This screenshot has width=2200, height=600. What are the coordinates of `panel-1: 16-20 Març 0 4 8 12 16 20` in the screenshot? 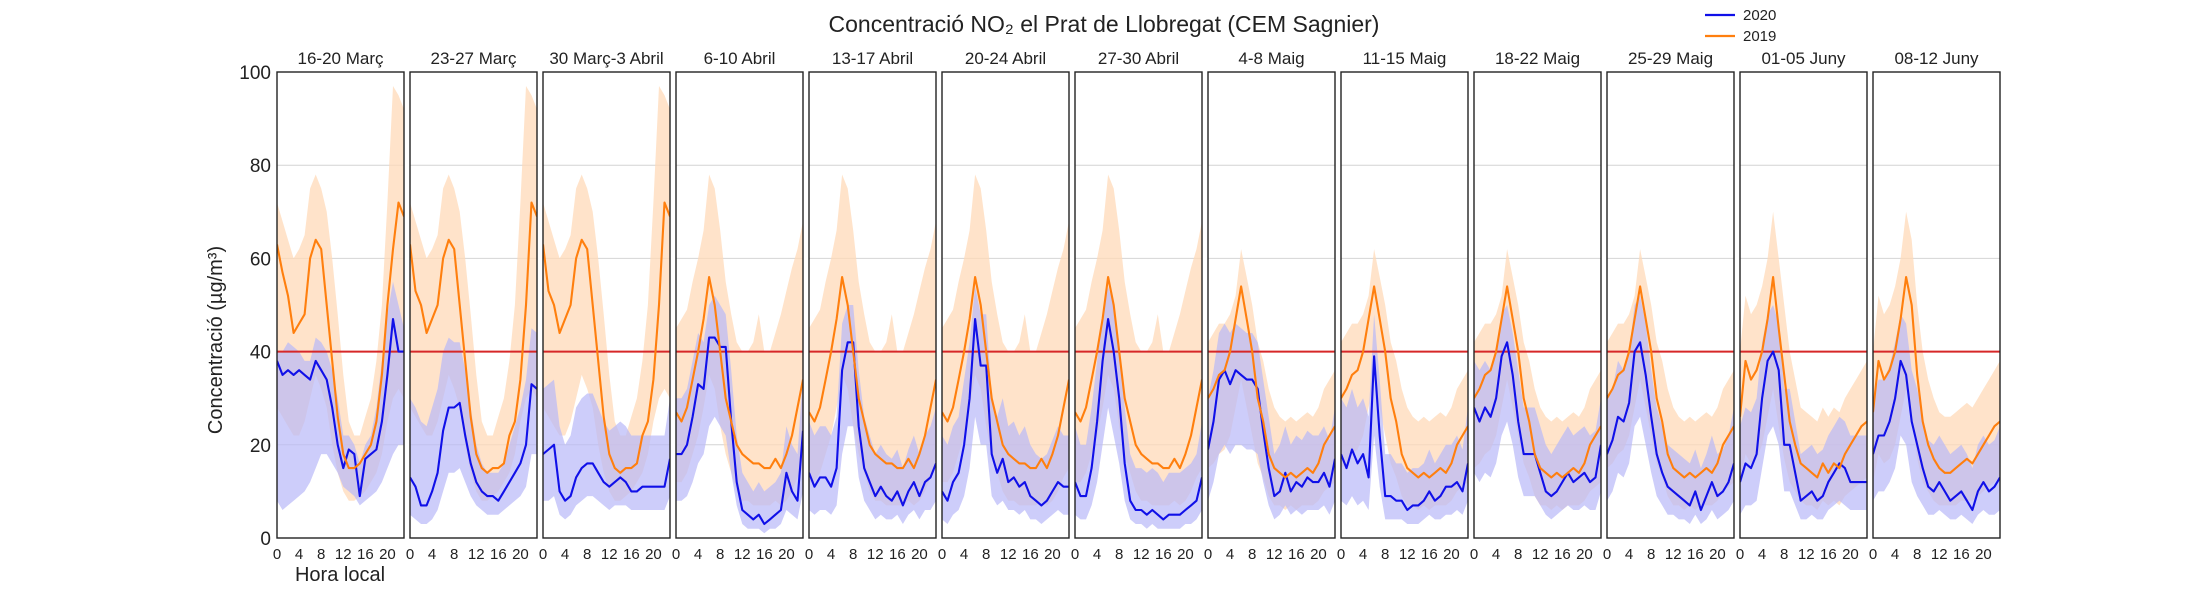 It's located at (339, 306).